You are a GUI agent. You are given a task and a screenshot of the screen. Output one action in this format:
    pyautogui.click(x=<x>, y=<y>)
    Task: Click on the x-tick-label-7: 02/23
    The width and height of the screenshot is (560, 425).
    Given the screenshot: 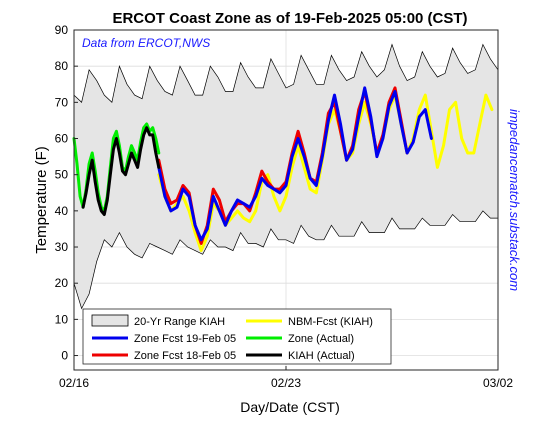 What is the action you would take?
    pyautogui.click(x=286, y=383)
    